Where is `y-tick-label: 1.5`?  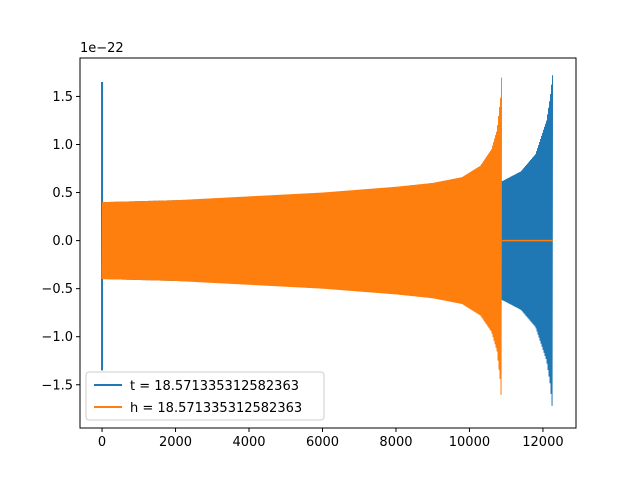 y-tick-label: 1.5 is located at coordinates (62, 97).